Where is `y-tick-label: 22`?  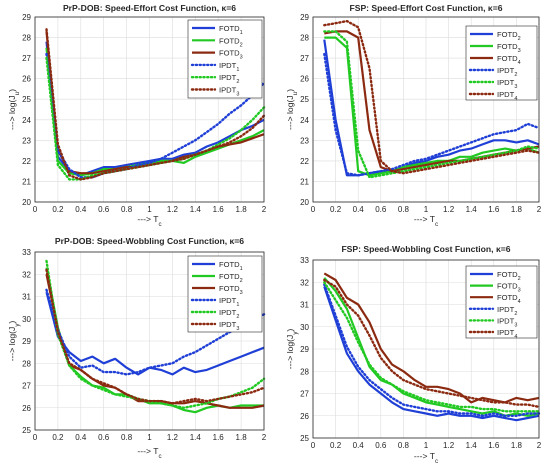
y-tick-label: 22 is located at coordinates (304, 161).